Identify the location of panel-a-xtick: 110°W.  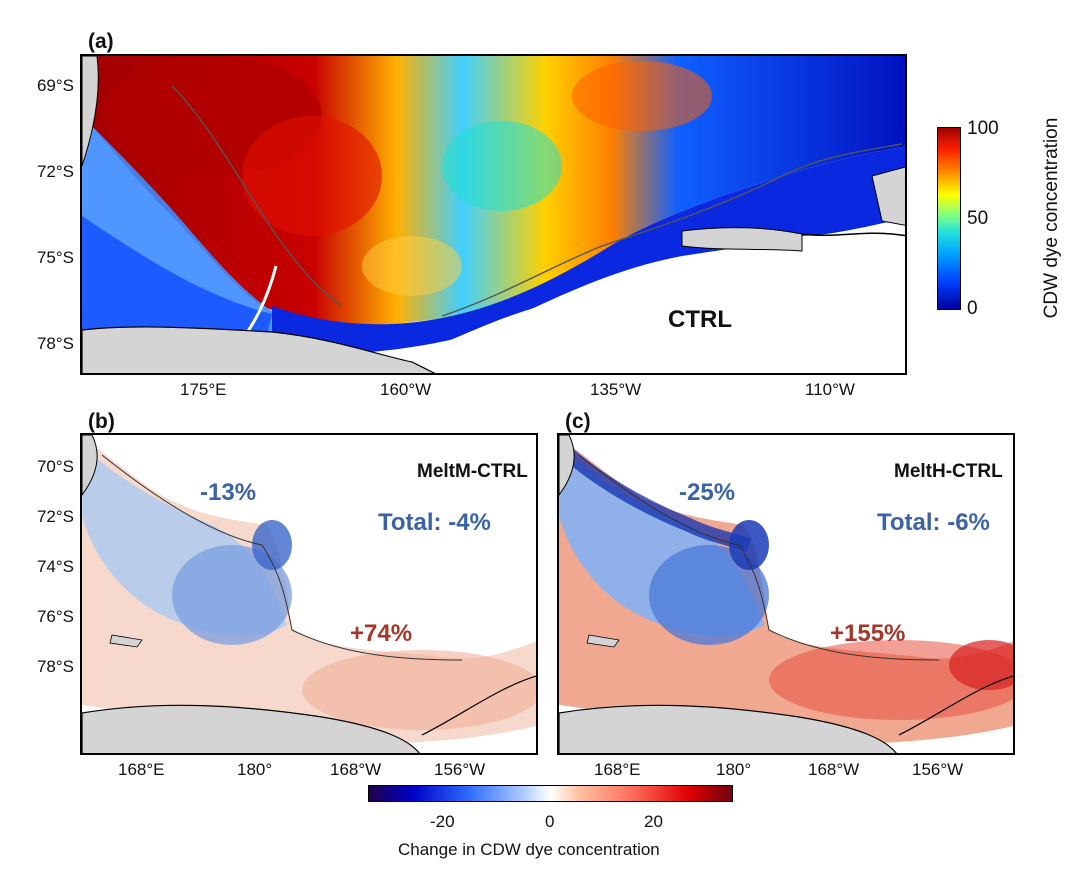
(830, 389).